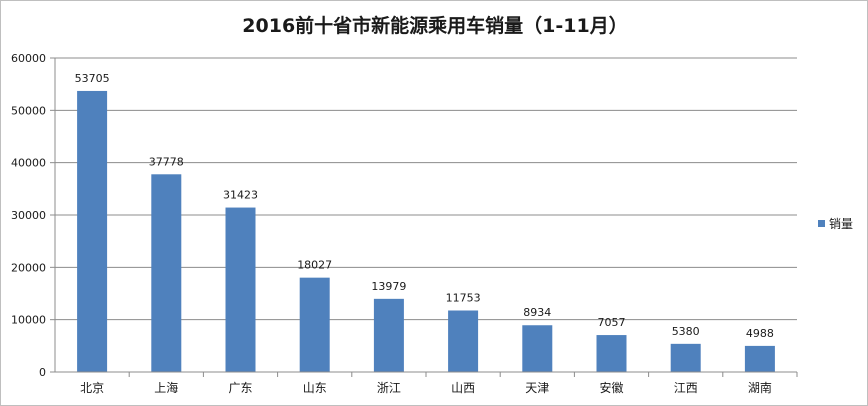 The width and height of the screenshot is (868, 406). Describe the element at coordinates (28, 267) in the screenshot. I see `y-tick-label: 20000` at that location.